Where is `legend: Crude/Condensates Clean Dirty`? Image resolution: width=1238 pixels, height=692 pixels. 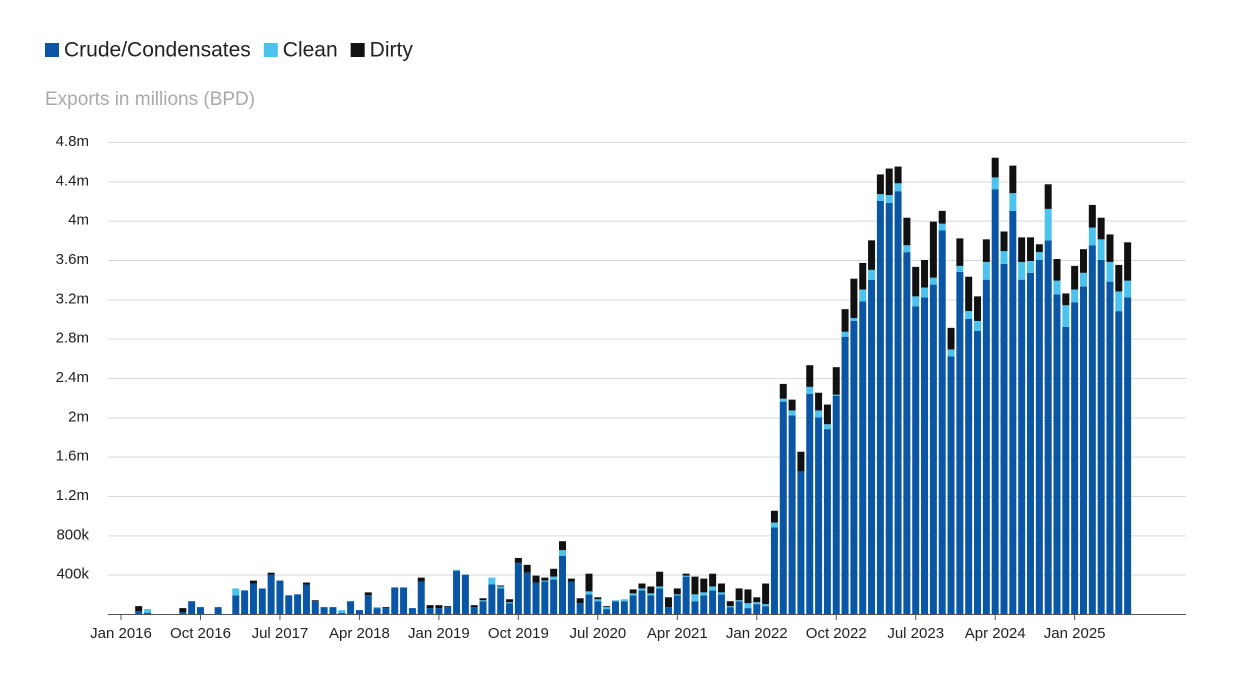 legend: Crude/Condensates Clean Dirty is located at coordinates (229, 50).